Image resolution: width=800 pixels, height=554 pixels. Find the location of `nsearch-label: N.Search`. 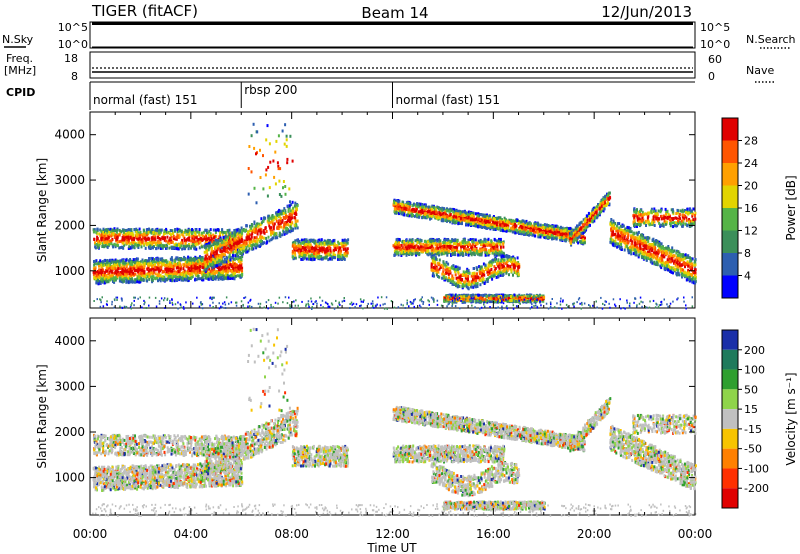

nsearch-label: N.Search is located at coordinates (771, 39).